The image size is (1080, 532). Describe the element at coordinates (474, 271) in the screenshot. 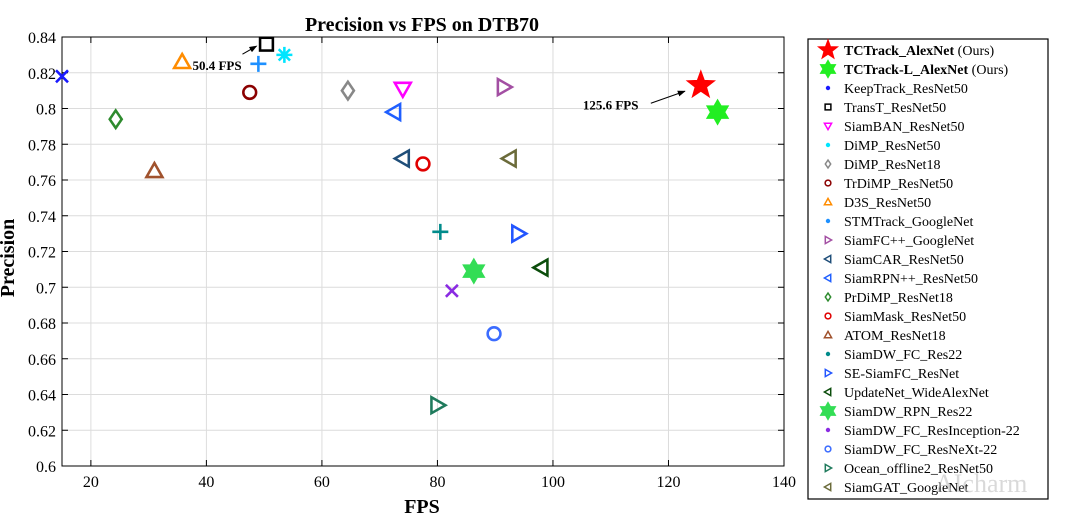

I see `data-point-siamdw-rpn-res22` at that location.